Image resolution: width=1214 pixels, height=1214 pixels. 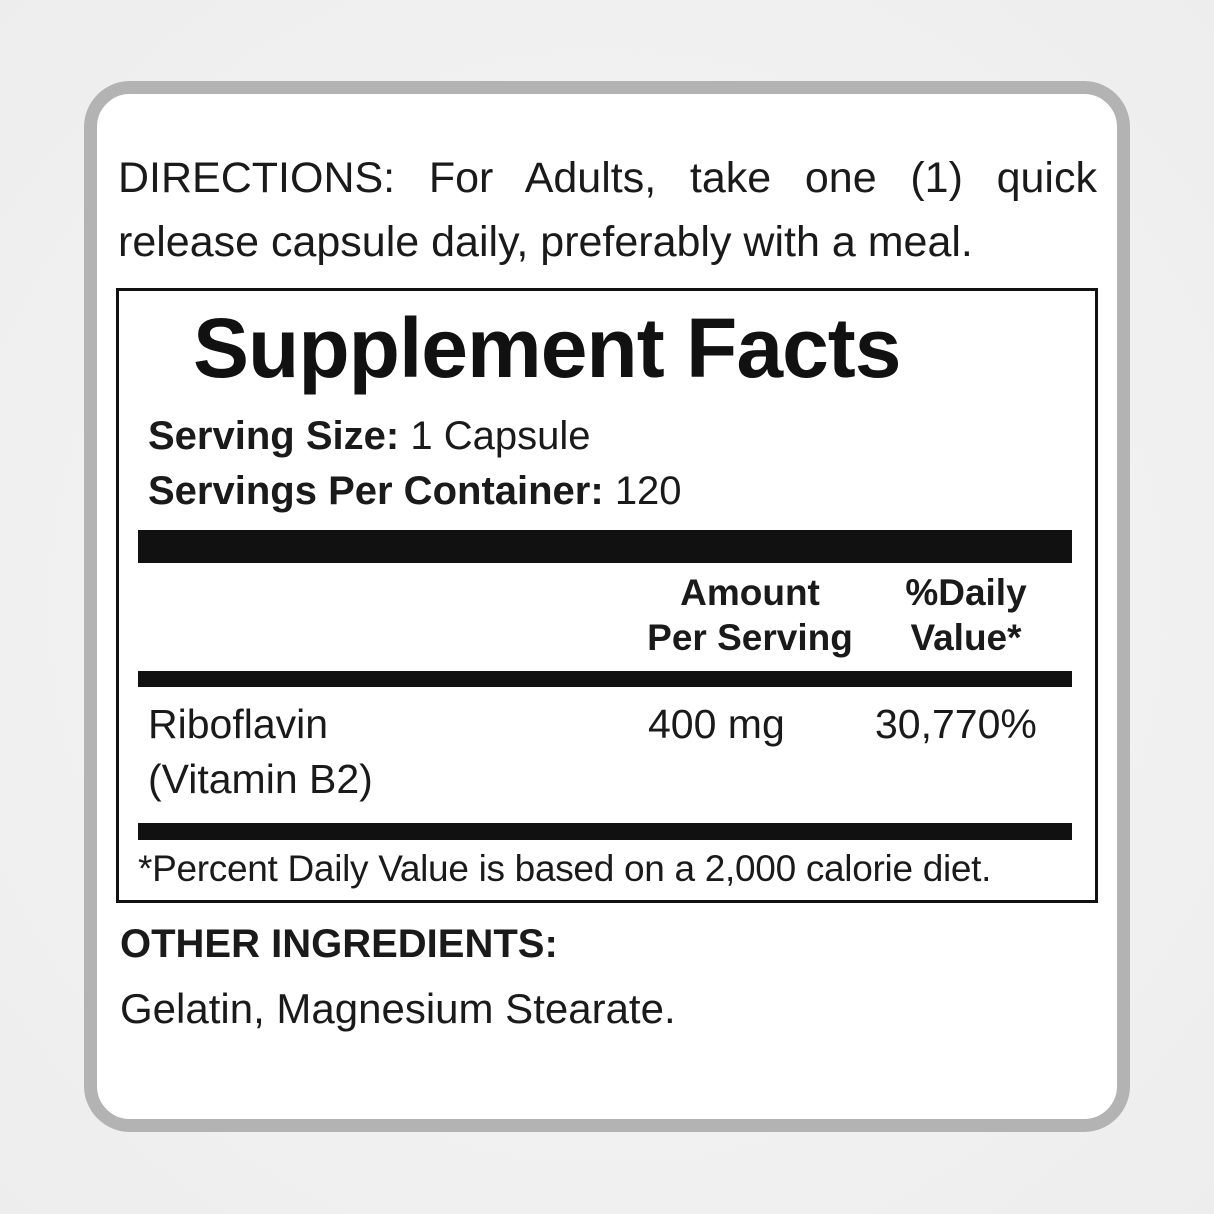 What do you see at coordinates (376, 491) in the screenshot?
I see `servings-per-container-label: Servings Per Container:` at bounding box center [376, 491].